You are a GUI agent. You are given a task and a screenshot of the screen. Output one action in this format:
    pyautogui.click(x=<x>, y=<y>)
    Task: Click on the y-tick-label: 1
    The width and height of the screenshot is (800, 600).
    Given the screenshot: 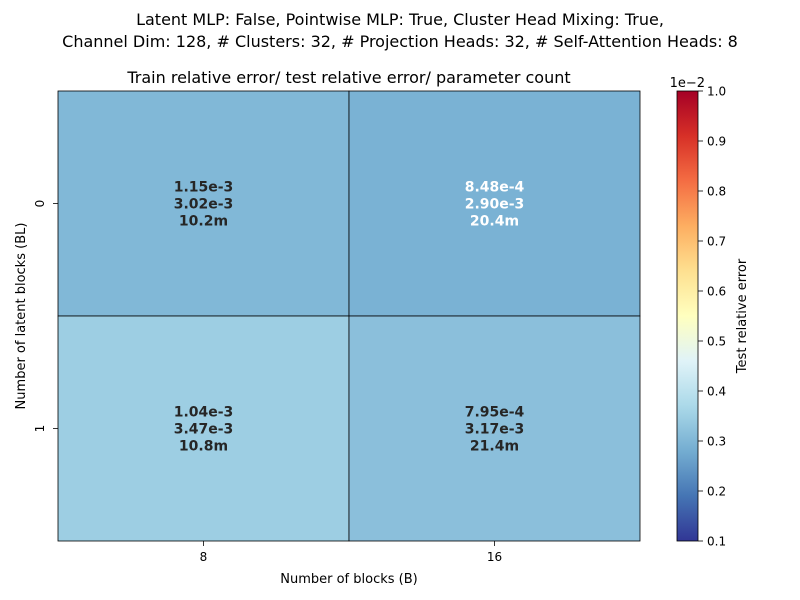 What is the action you would take?
    pyautogui.click(x=40, y=429)
    